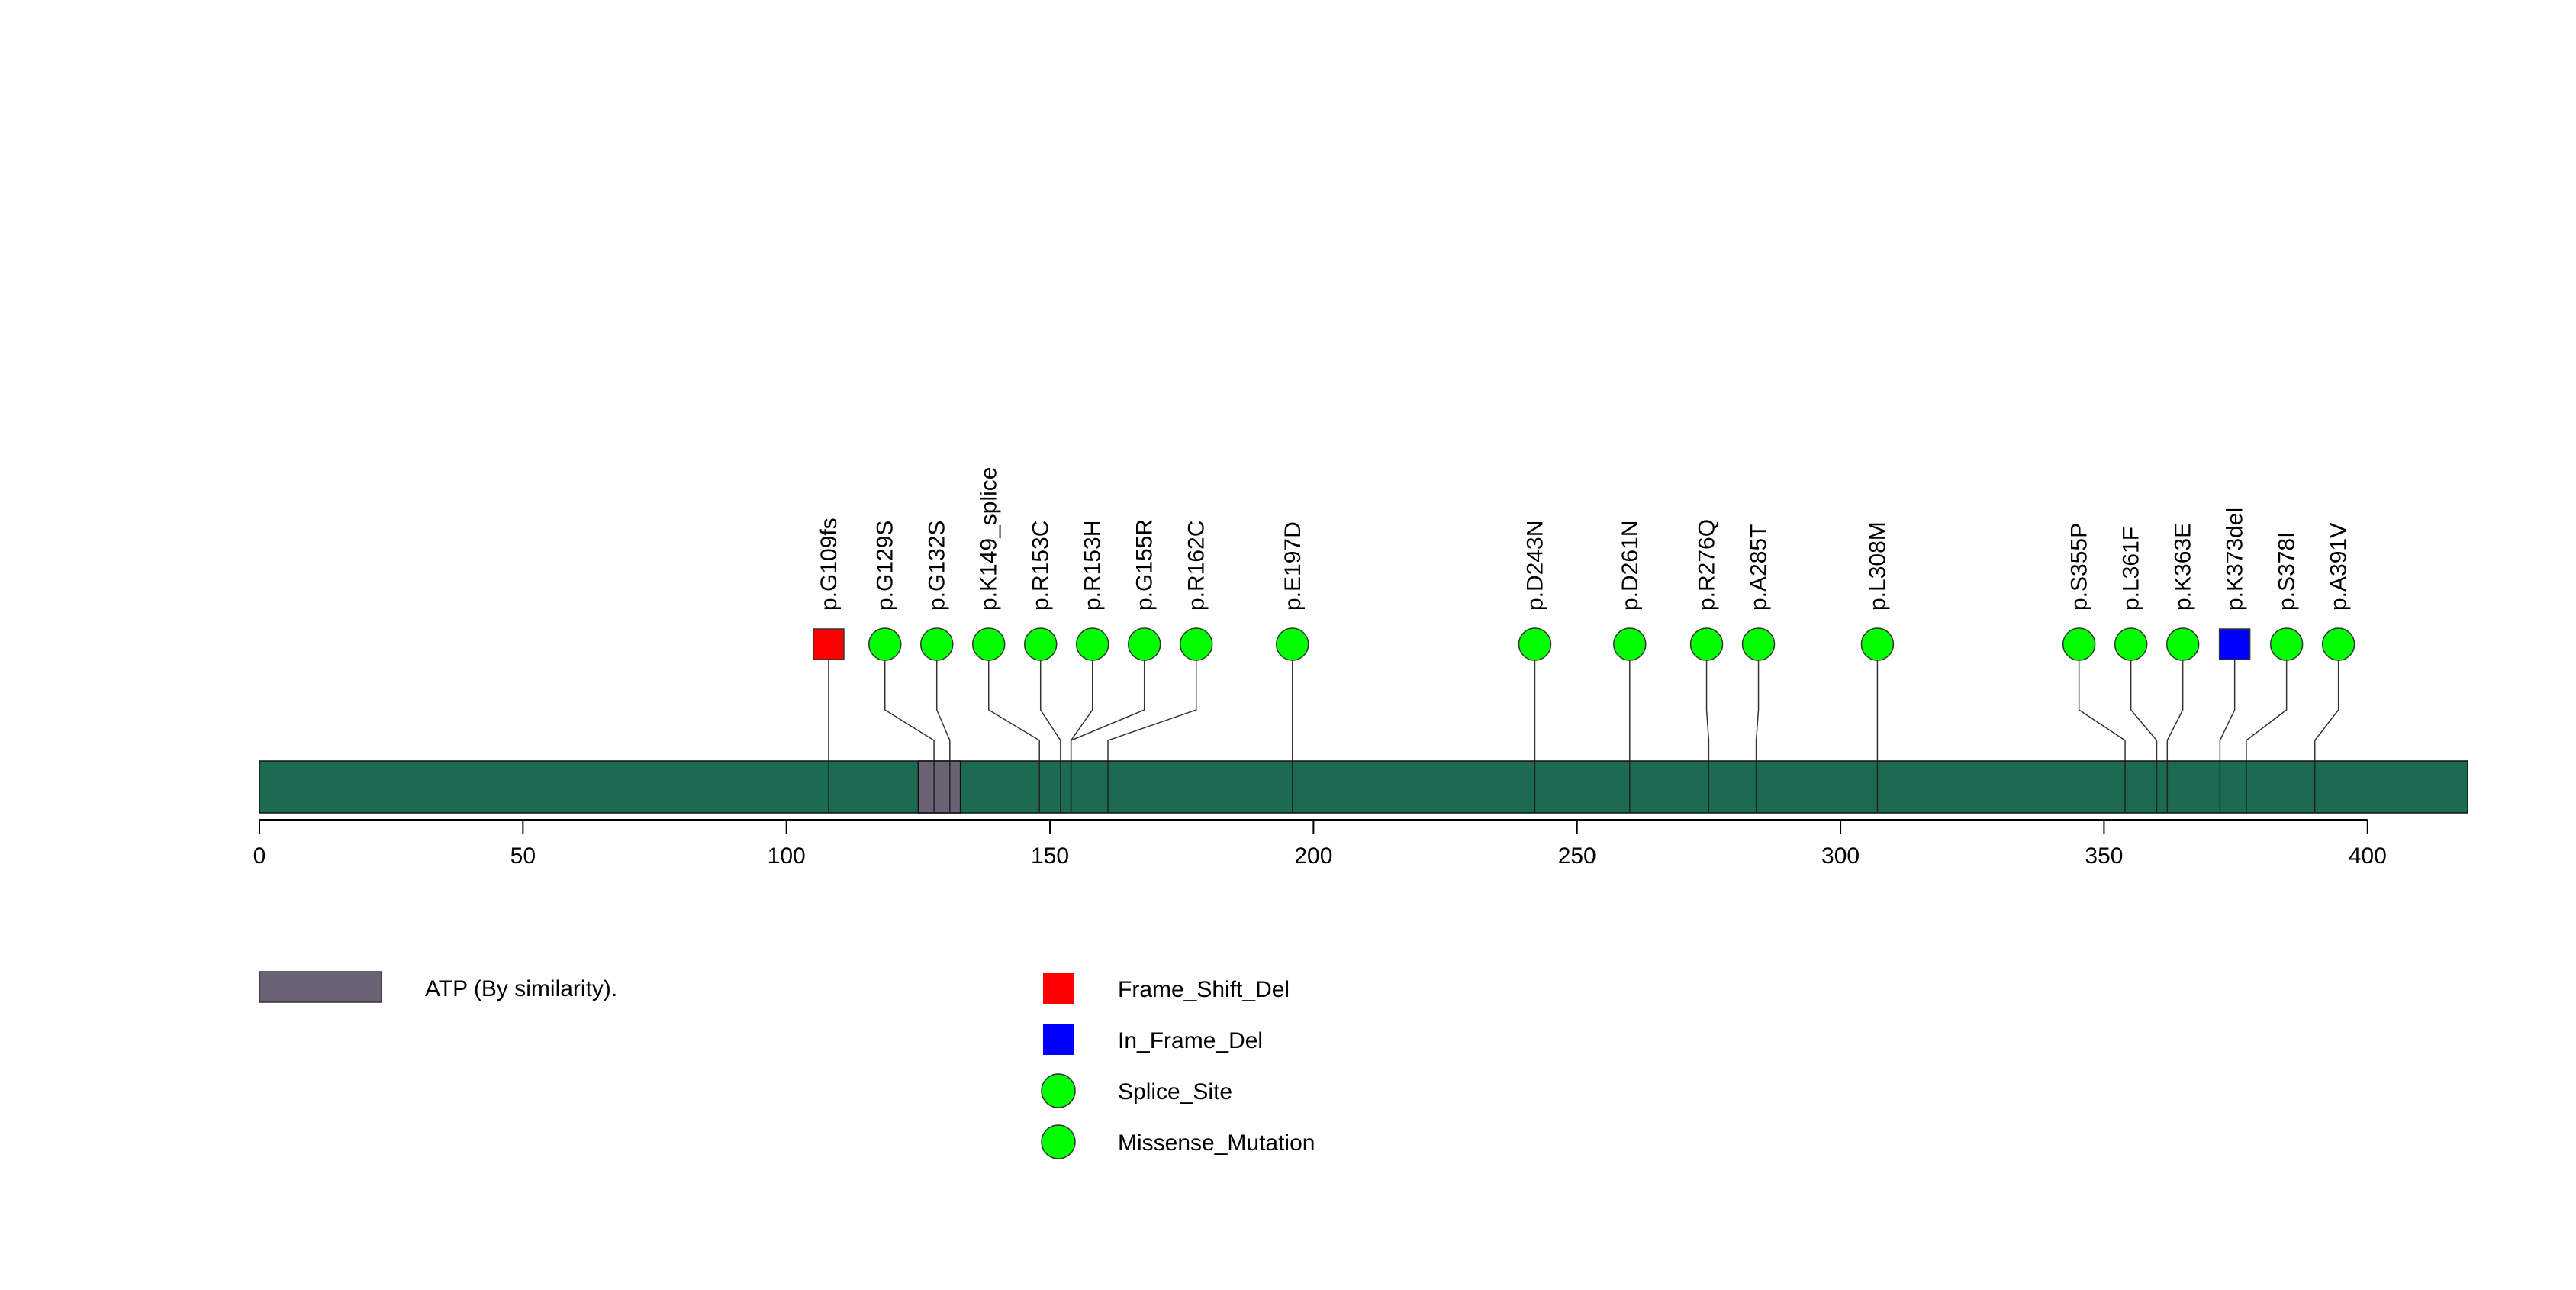 Image resolution: width=2576 pixels, height=1290 pixels. What do you see at coordinates (1190, 1040) in the screenshot?
I see `legend-type-label: In_Frame_Del` at bounding box center [1190, 1040].